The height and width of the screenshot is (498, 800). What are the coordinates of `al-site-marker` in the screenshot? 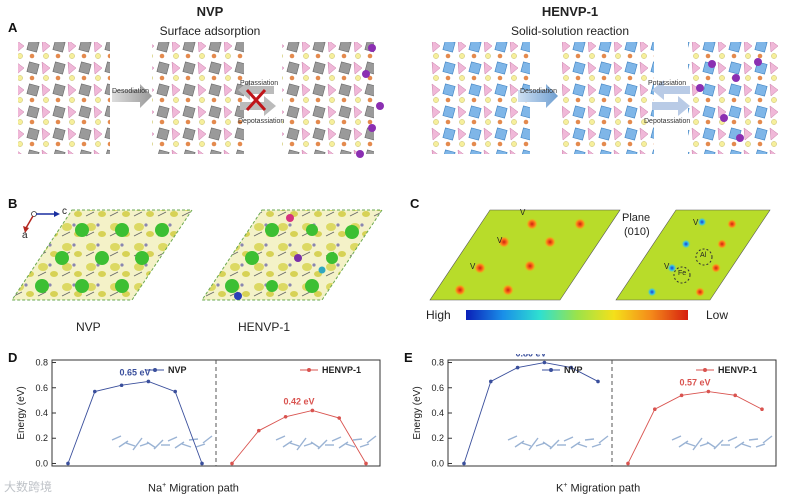 It's located at (704, 257).